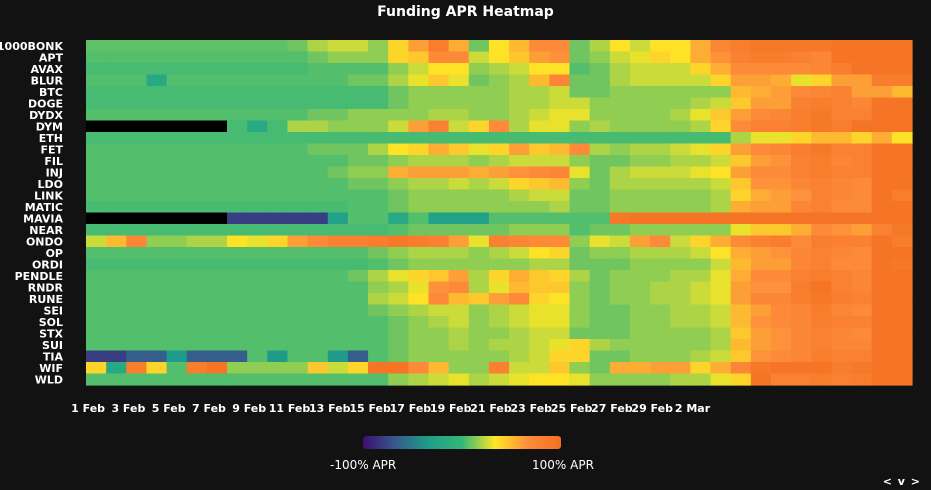  I want to click on row-label: LINK, so click(48, 195).